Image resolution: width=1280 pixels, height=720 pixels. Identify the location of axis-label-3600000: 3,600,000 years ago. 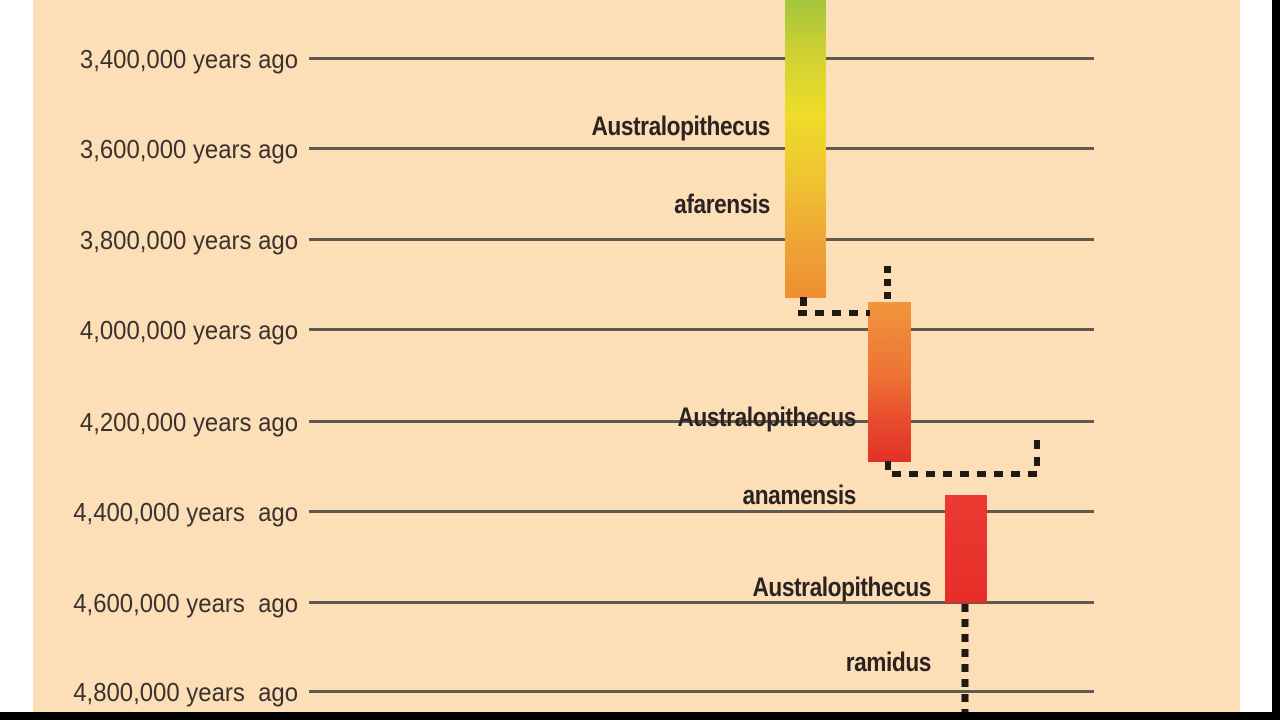
(188, 149).